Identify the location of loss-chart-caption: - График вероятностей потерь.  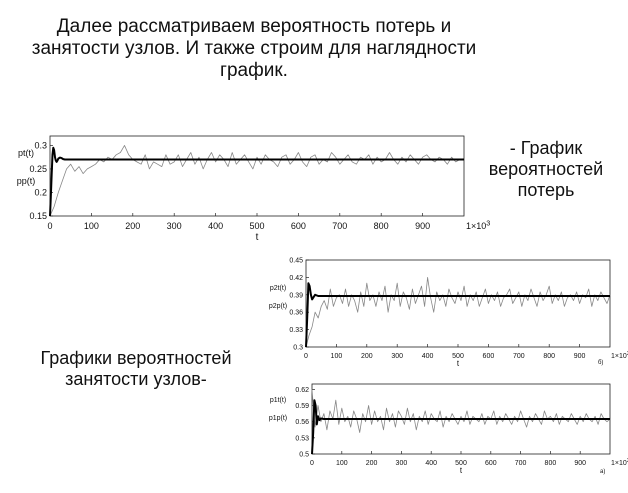
(546, 169).